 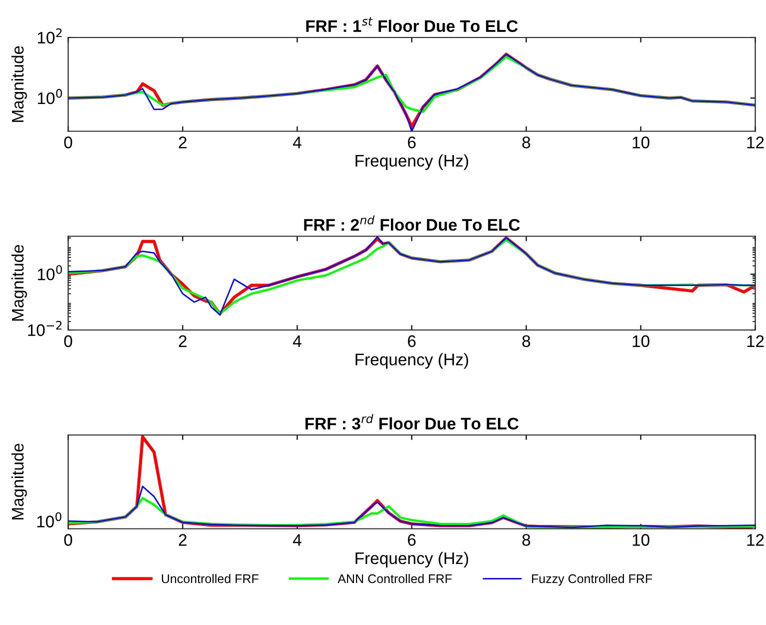 What do you see at coordinates (210, 579) in the screenshot?
I see `legend-label: Uncontrolled FRF` at bounding box center [210, 579].